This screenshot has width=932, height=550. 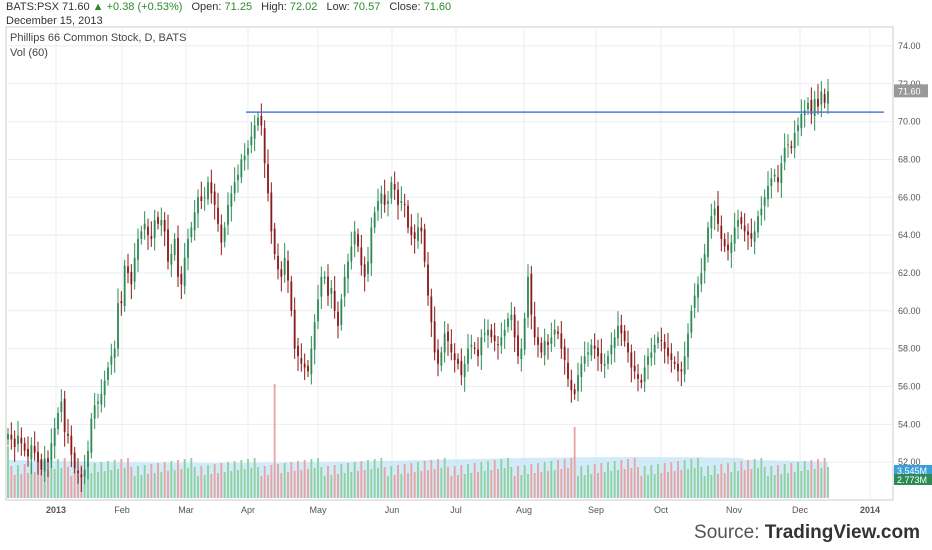 I want to click on volume-tag-label: 3.545M, so click(x=912, y=471).